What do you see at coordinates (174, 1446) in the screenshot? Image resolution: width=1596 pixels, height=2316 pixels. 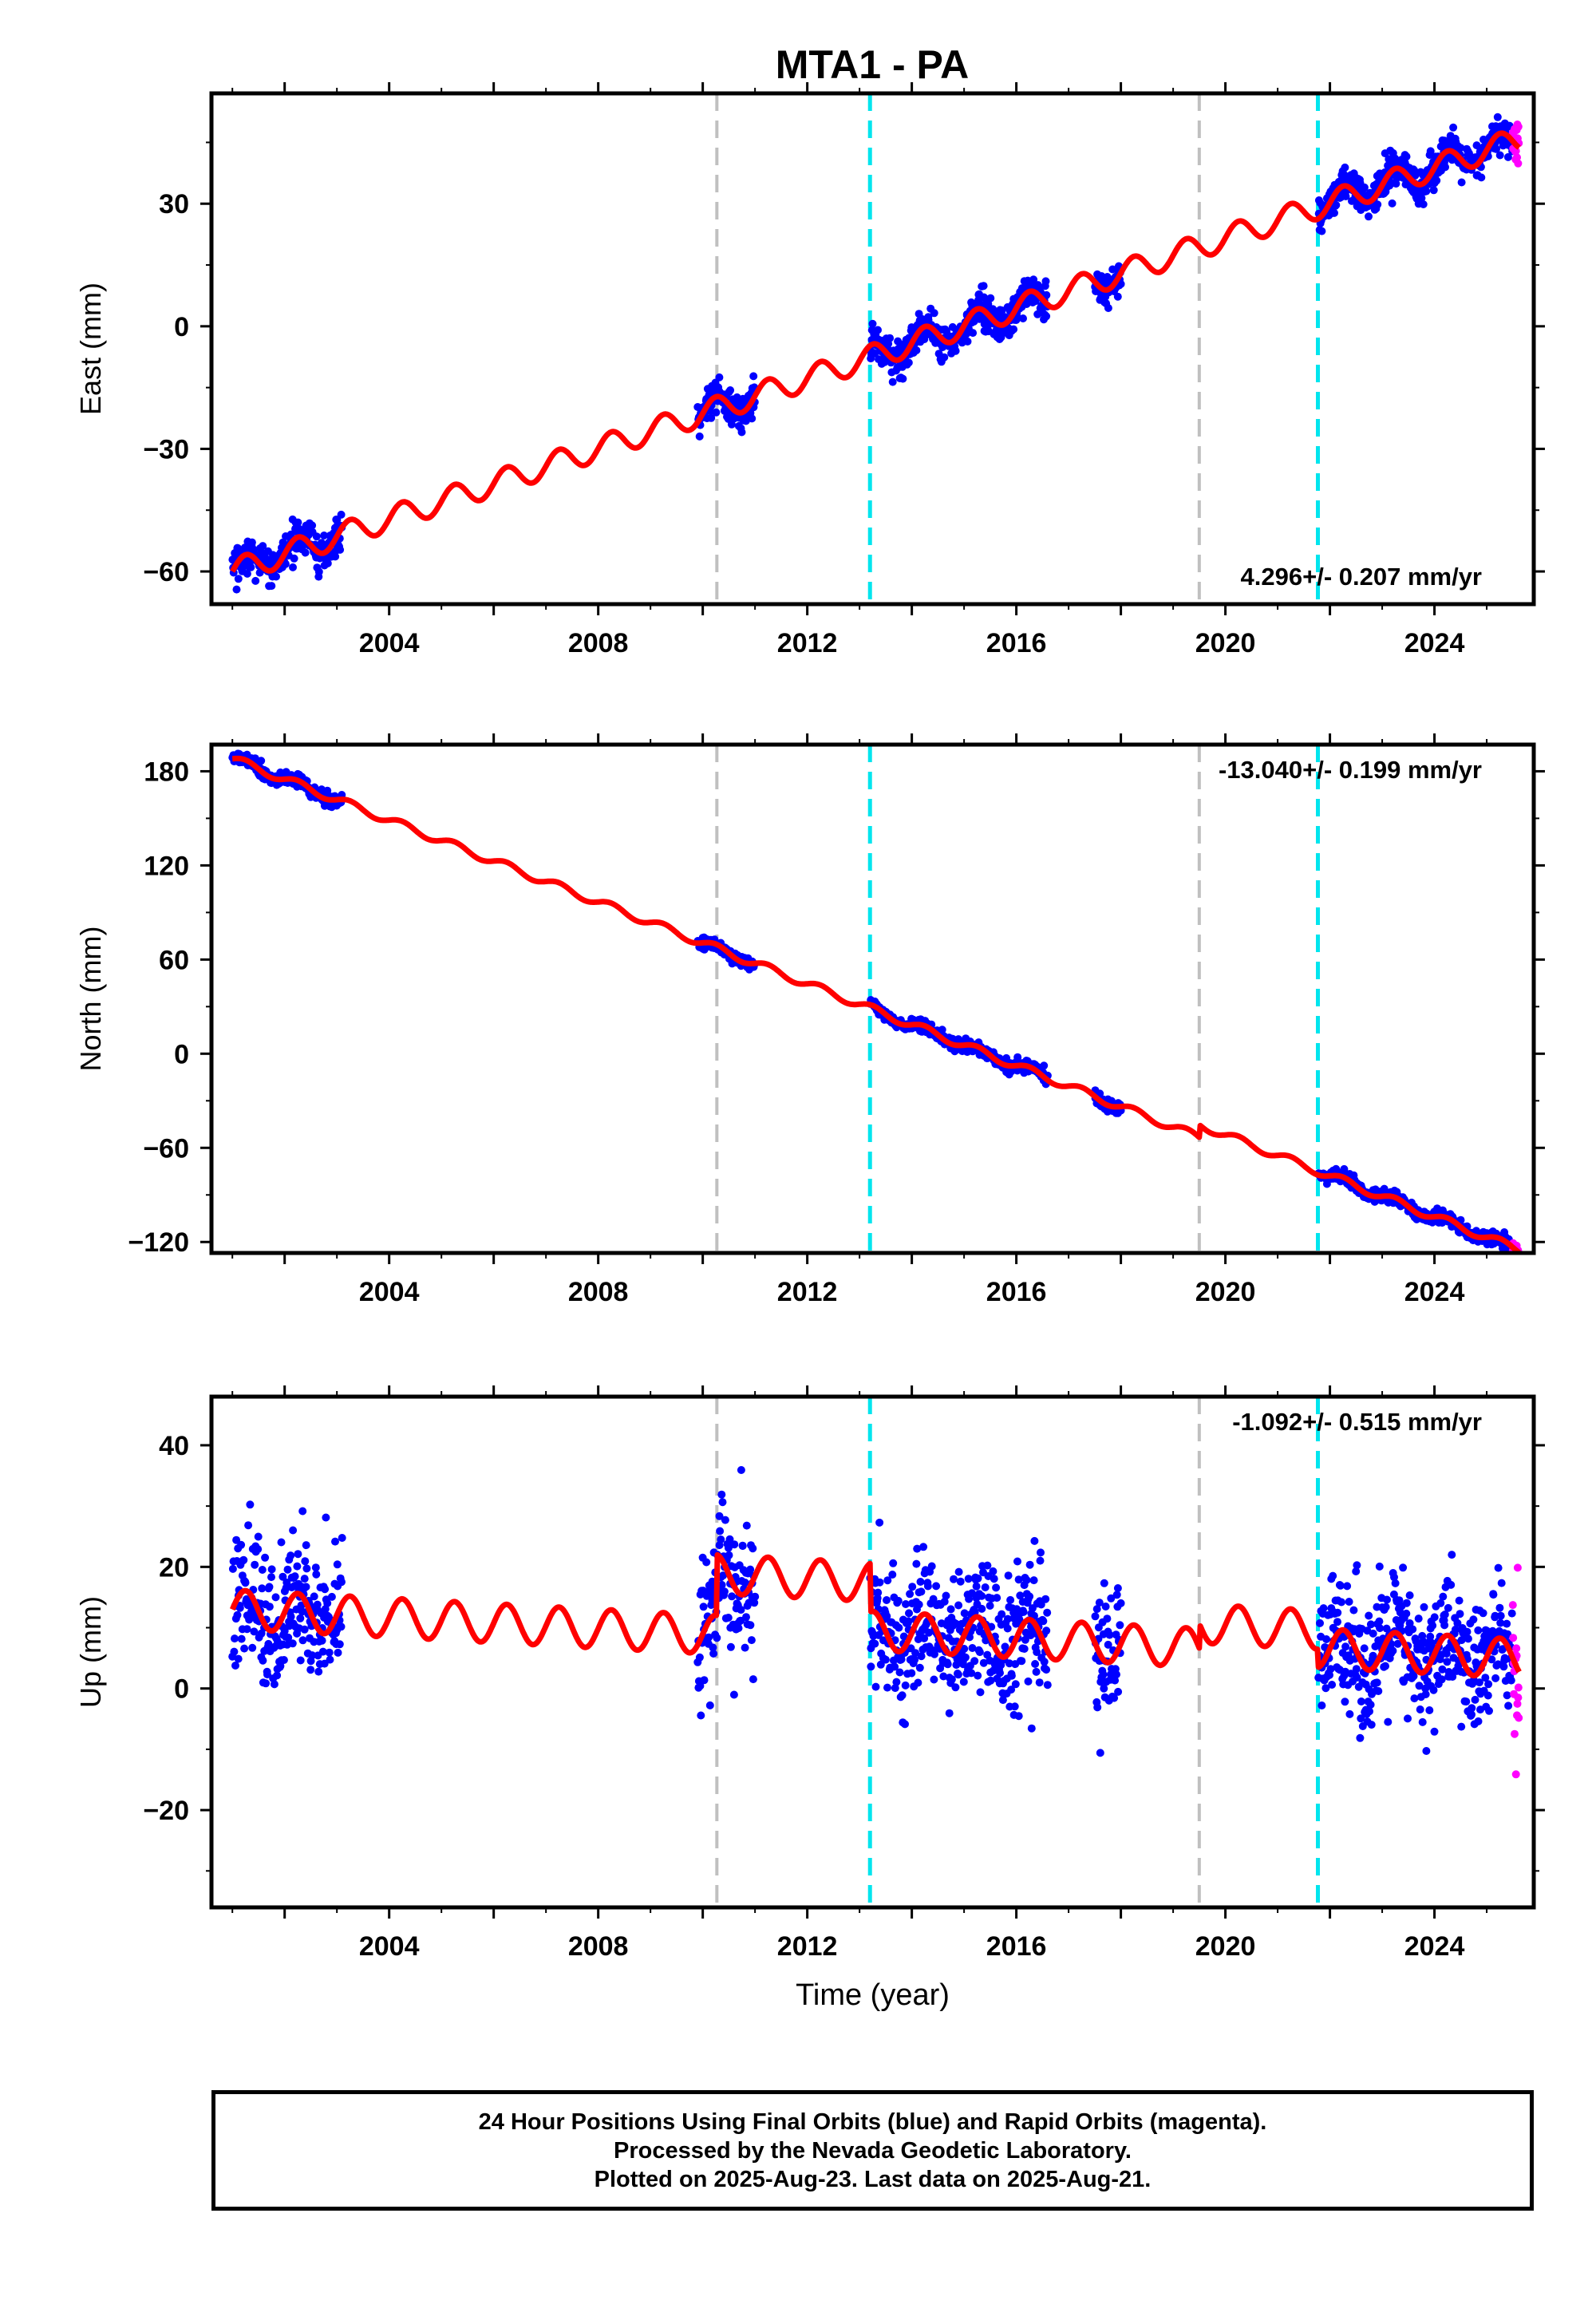 I see `y-tick-label: 40` at bounding box center [174, 1446].